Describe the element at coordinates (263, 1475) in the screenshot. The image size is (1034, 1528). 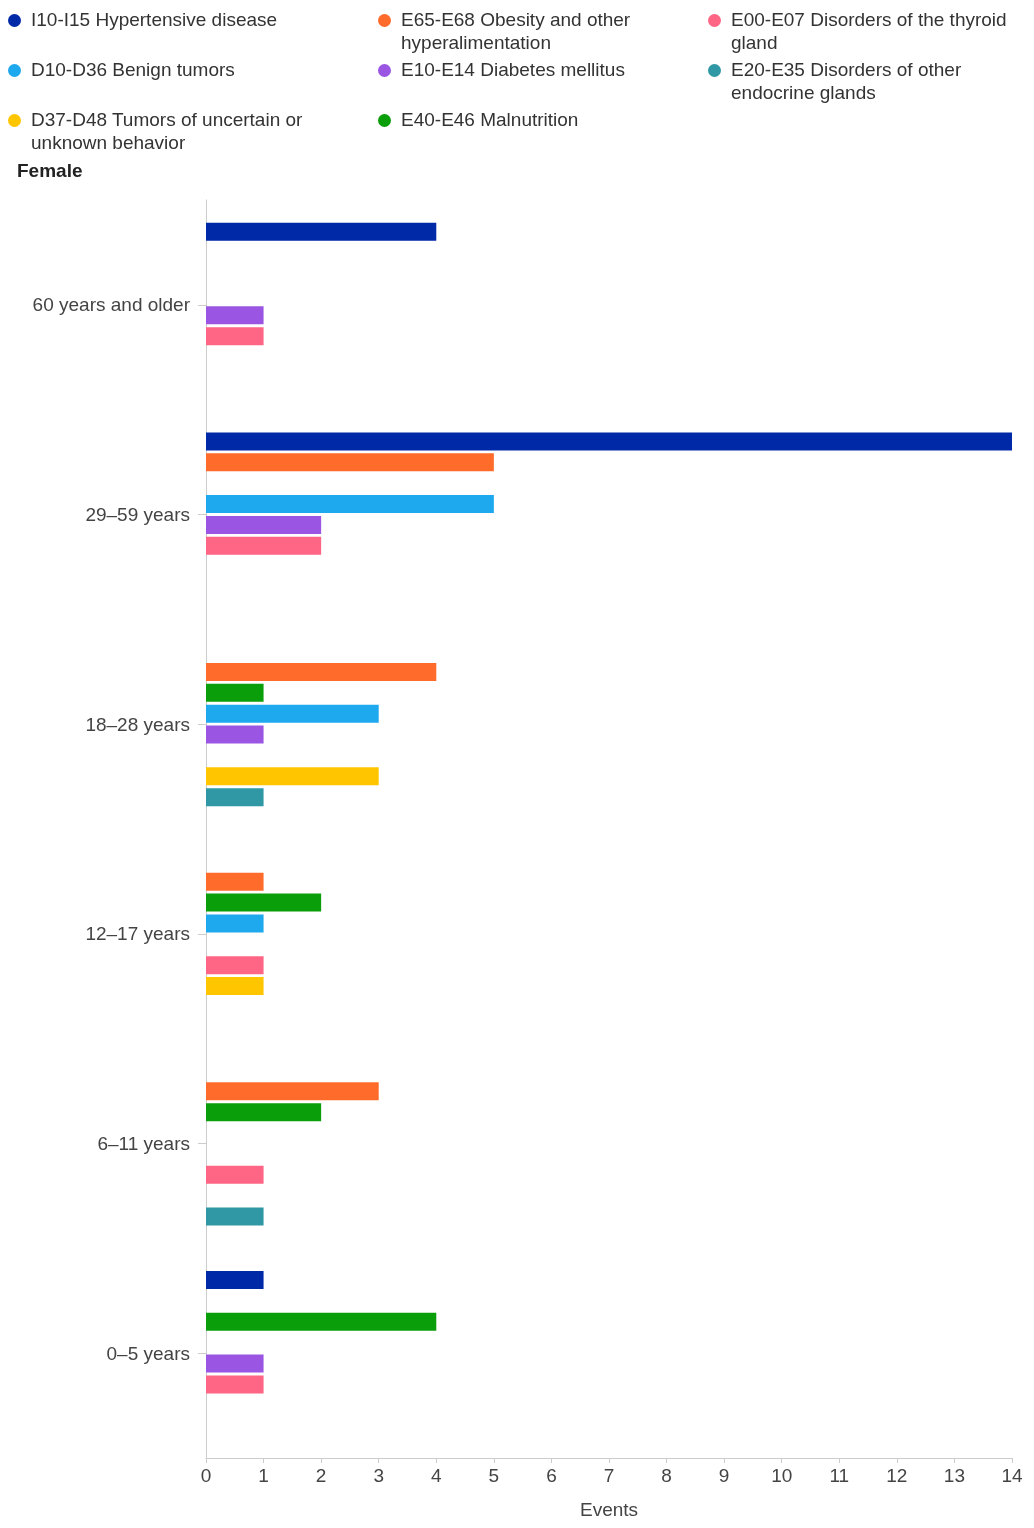
I see `x-tick-label: 1` at that location.